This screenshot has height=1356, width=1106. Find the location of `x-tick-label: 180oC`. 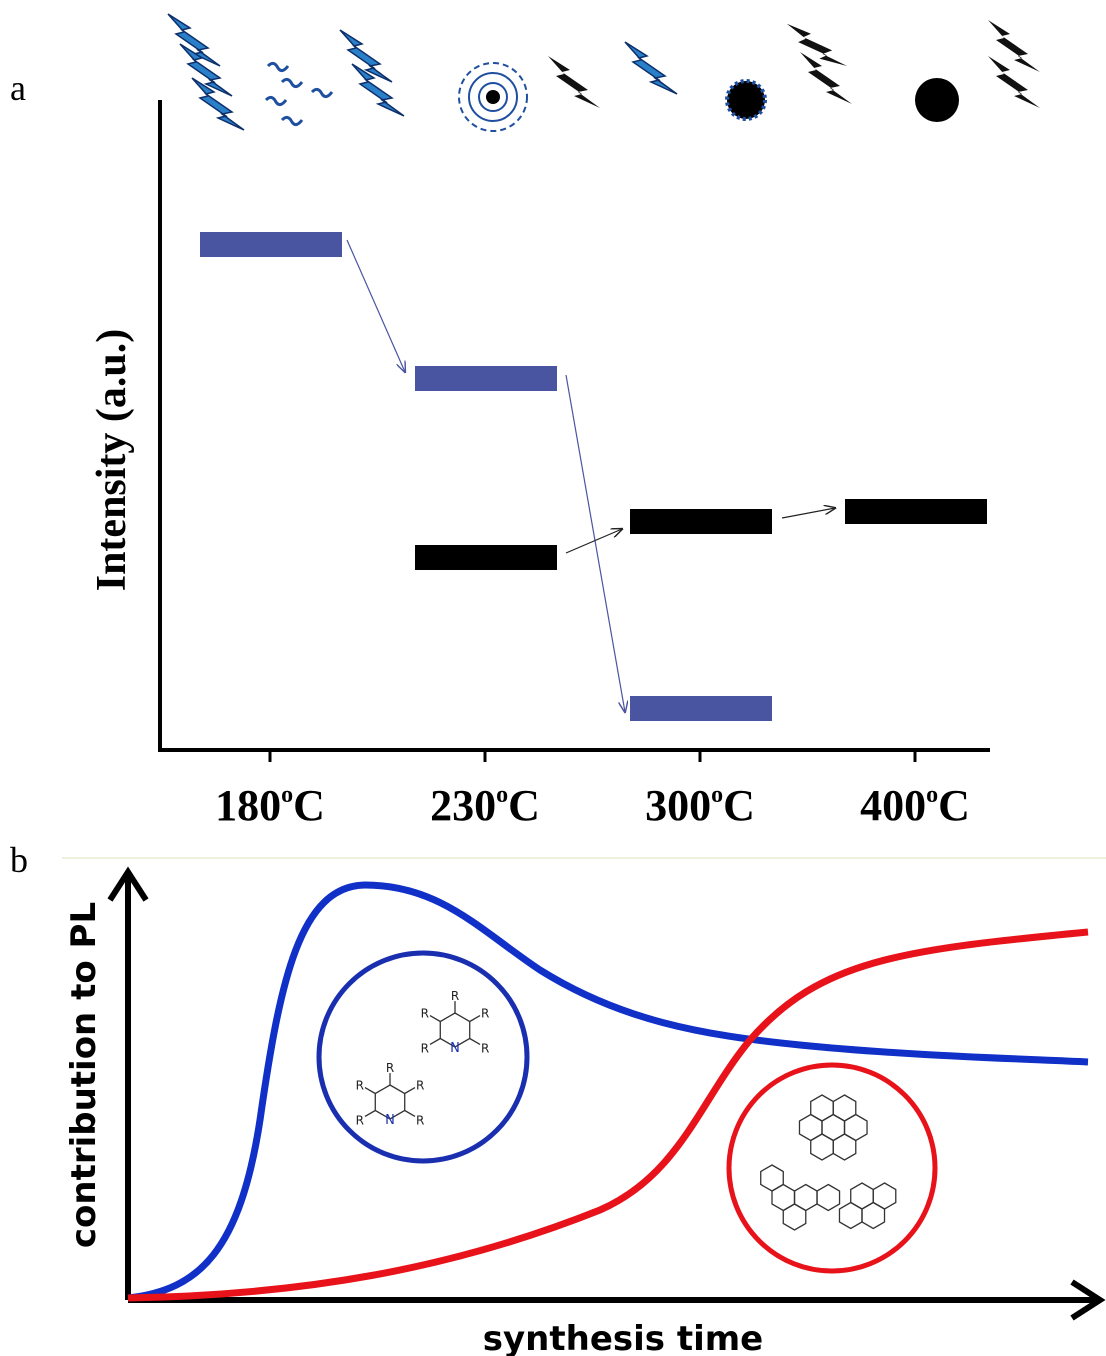

x-tick-label: 180oC is located at coordinates (270, 805).